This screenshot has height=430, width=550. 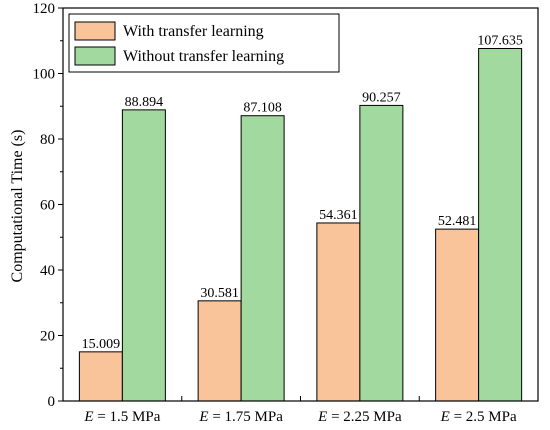 What do you see at coordinates (364, 417) in the screenshot?
I see `x-tick-label-value: = 2.25 MPa` at bounding box center [364, 417].